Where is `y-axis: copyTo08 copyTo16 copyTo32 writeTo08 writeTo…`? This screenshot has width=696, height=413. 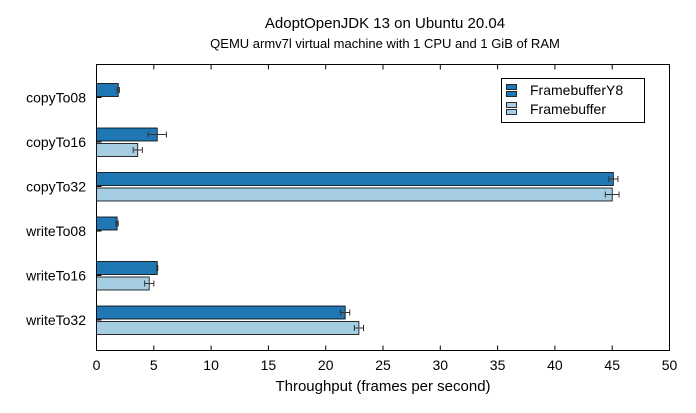
y-axis: copyTo08 copyTo16 copyTo32 writeTo08 writeTo… is located at coordinates (63, 209).